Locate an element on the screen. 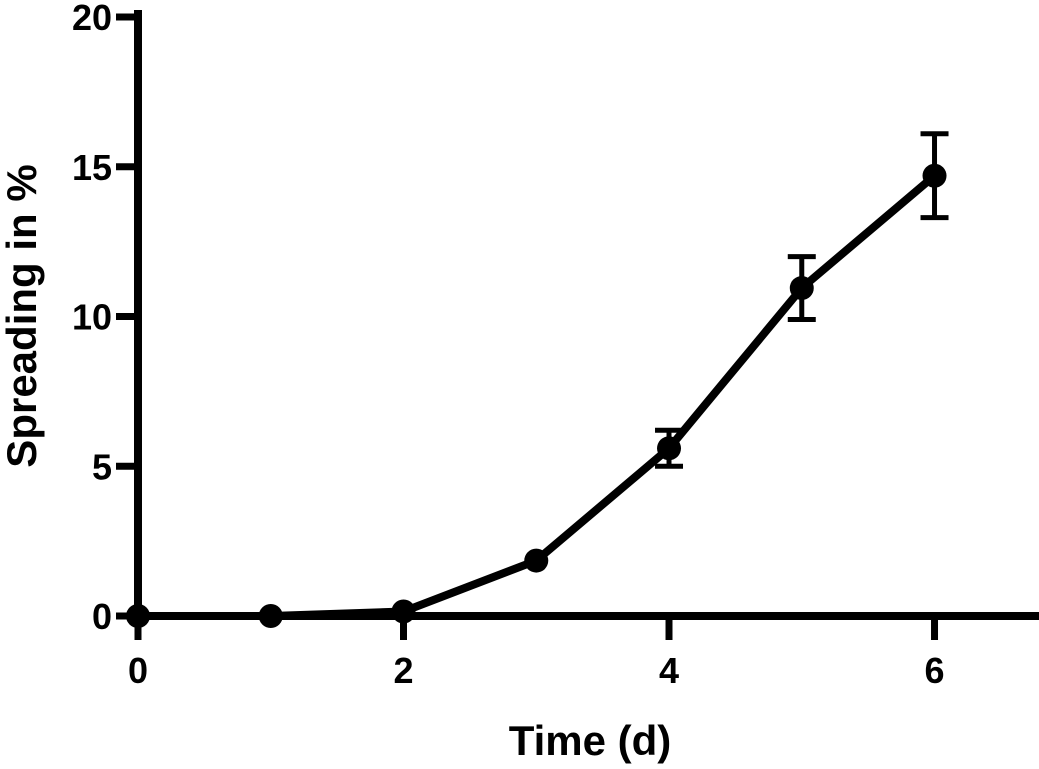  y-ticks: 0 5 10 15 20 is located at coordinates (105, 318).